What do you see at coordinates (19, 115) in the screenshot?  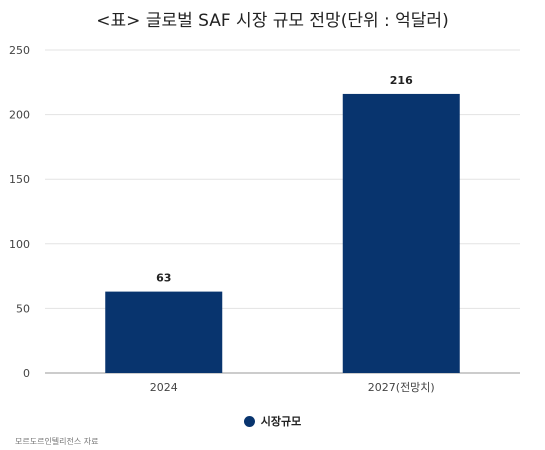 I see `y-tick-label: 200` at bounding box center [19, 115].